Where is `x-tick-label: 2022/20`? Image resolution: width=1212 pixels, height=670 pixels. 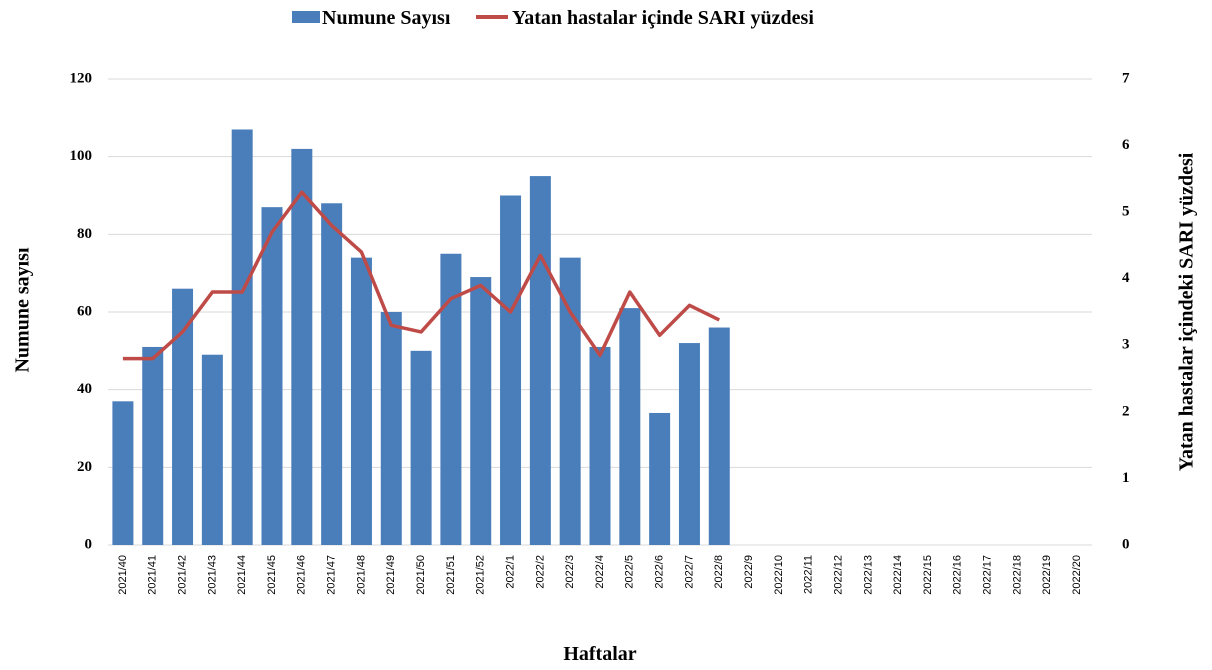 x-tick-label: 2022/20 is located at coordinates (1077, 575).